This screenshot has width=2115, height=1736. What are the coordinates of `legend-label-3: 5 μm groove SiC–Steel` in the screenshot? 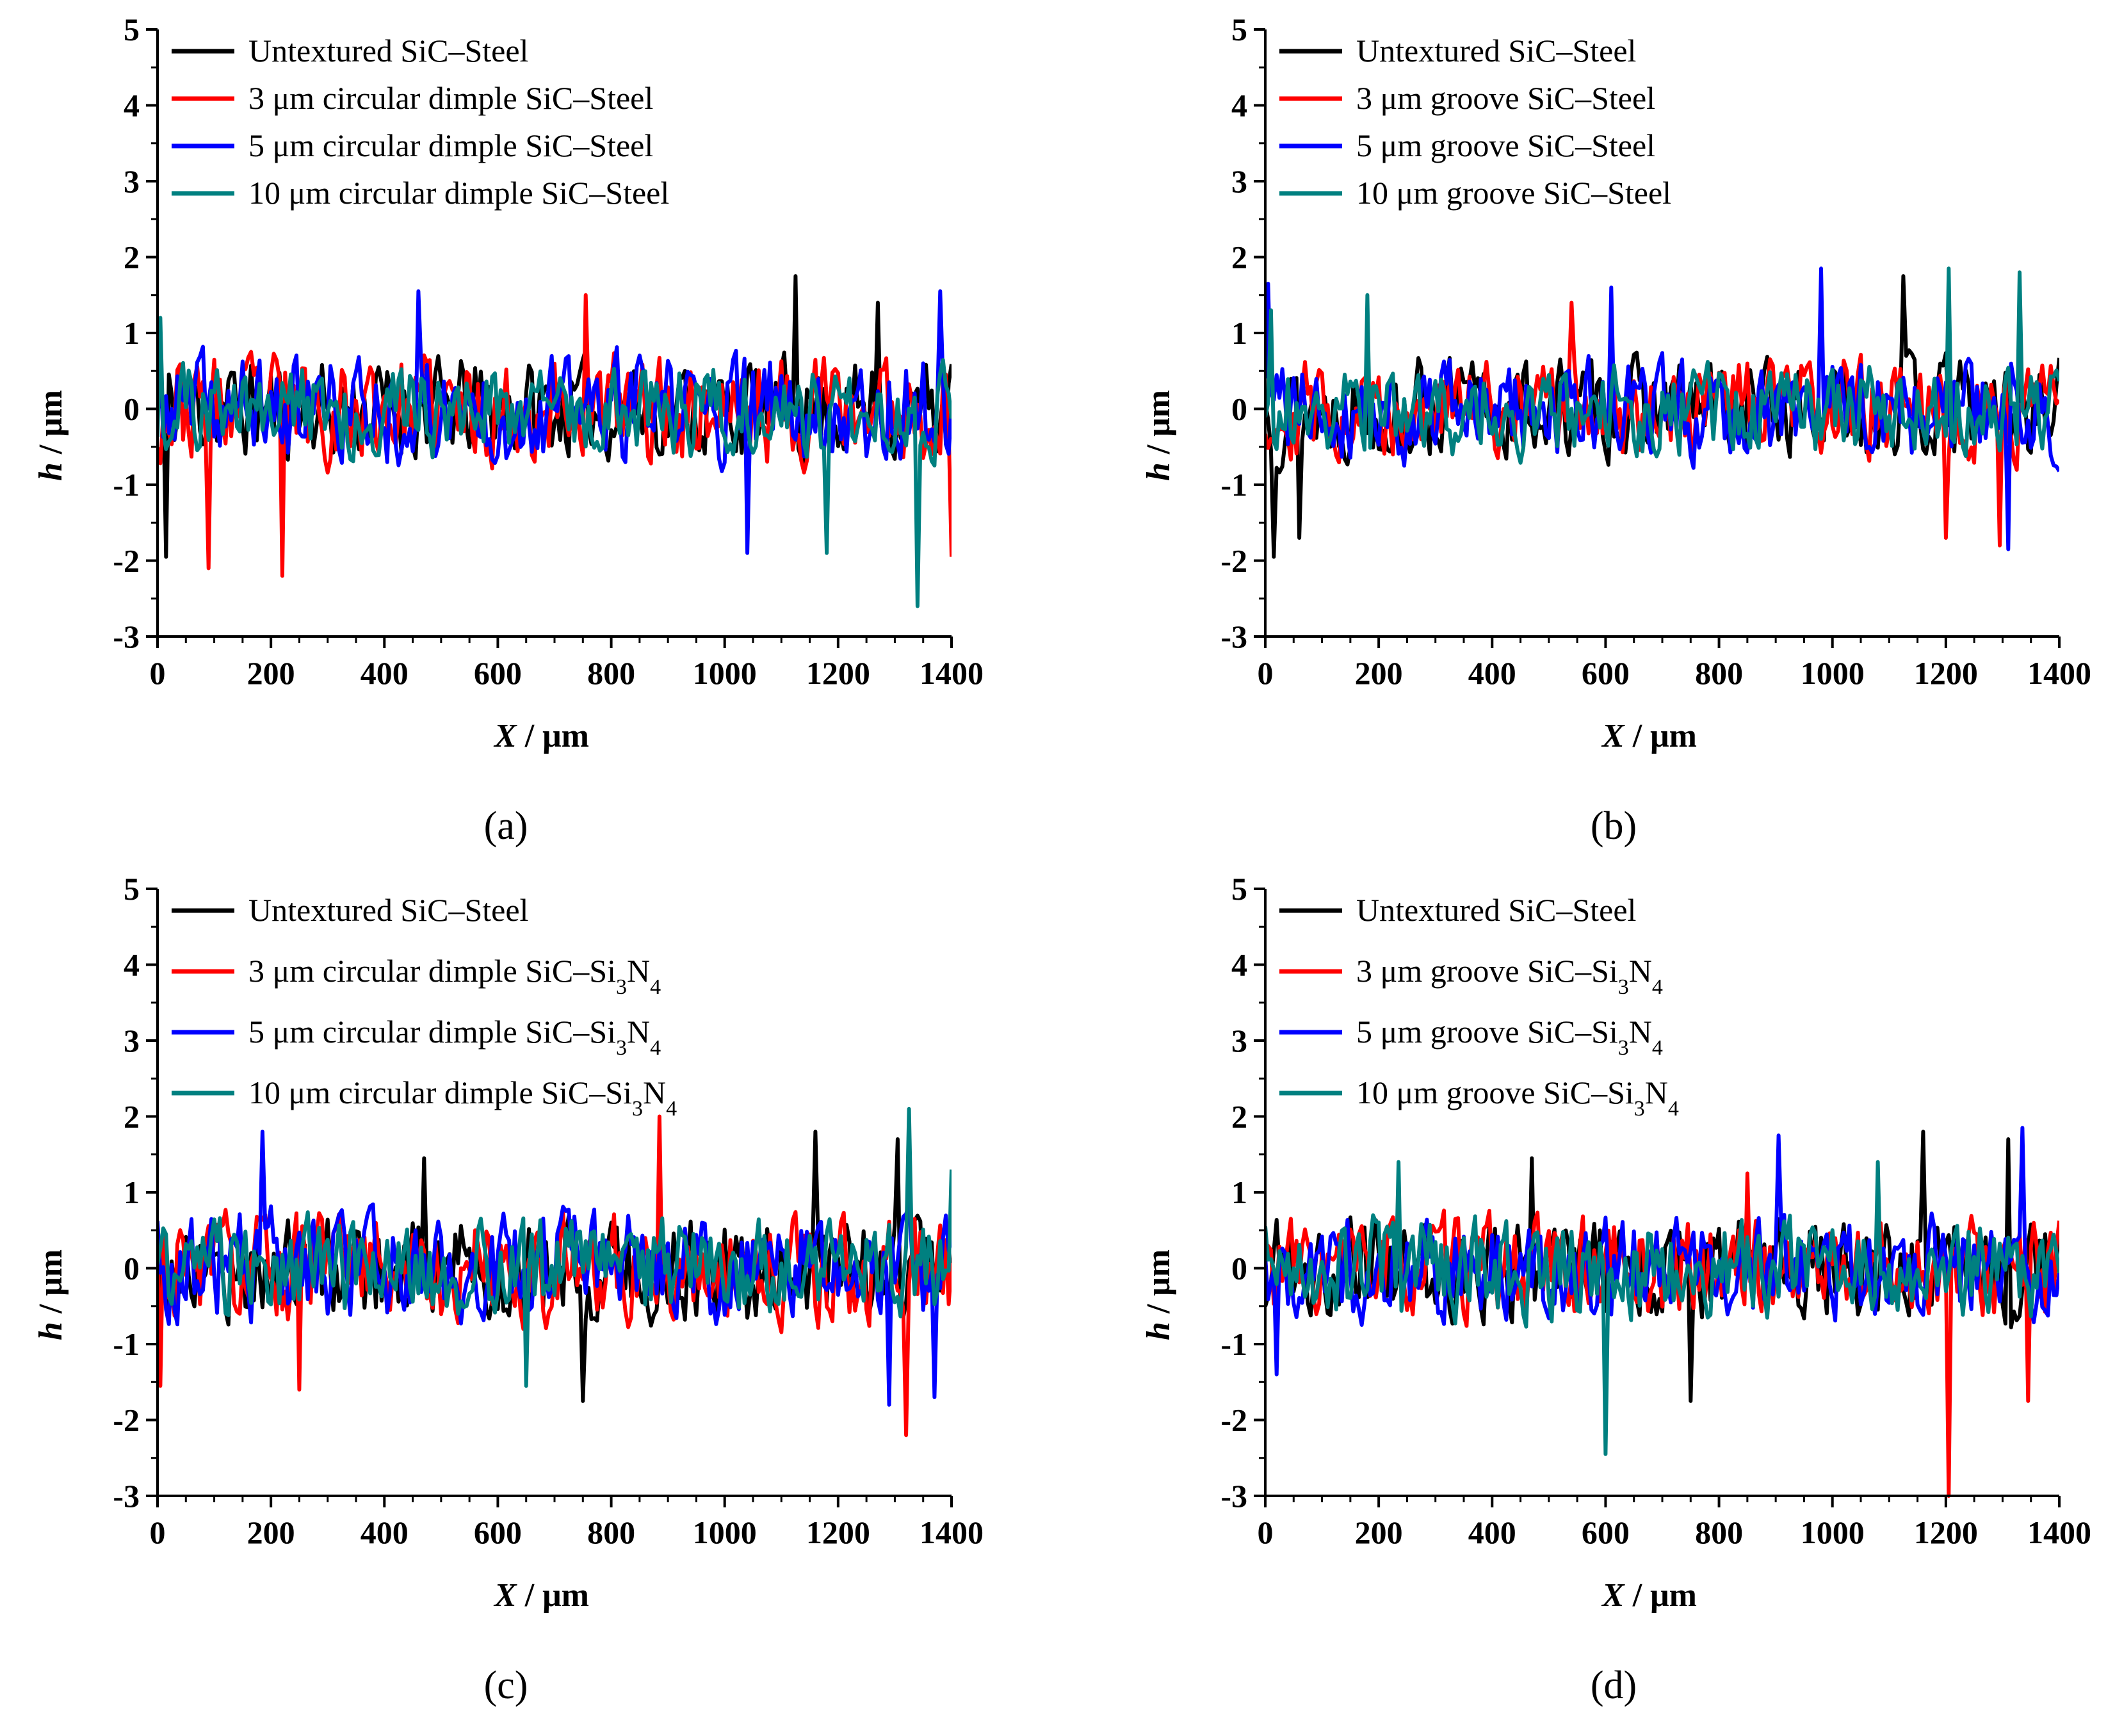 It's located at (1505, 145).